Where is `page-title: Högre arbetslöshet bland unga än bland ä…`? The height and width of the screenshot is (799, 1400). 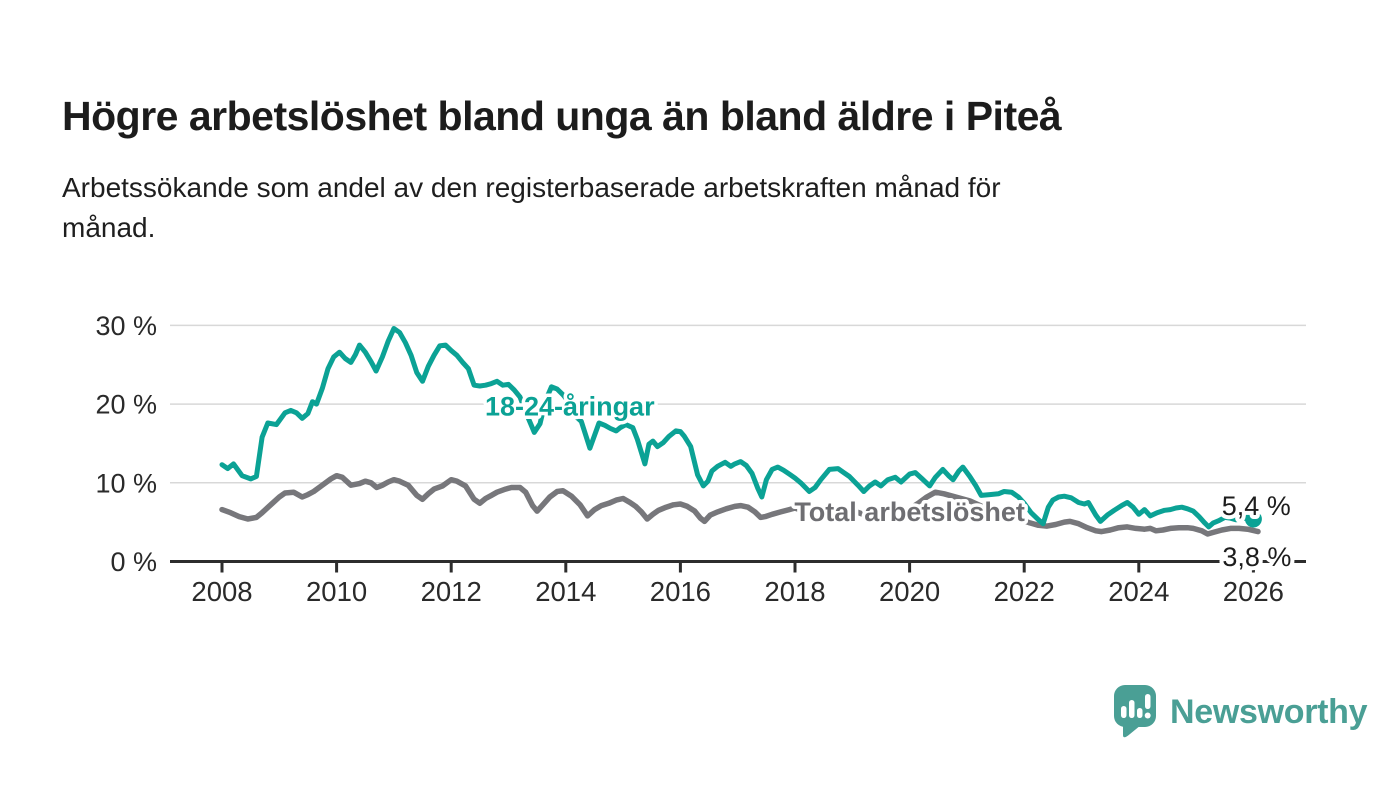
page-title: Högre arbetslöshet bland unga än bland ä… is located at coordinates (562, 116).